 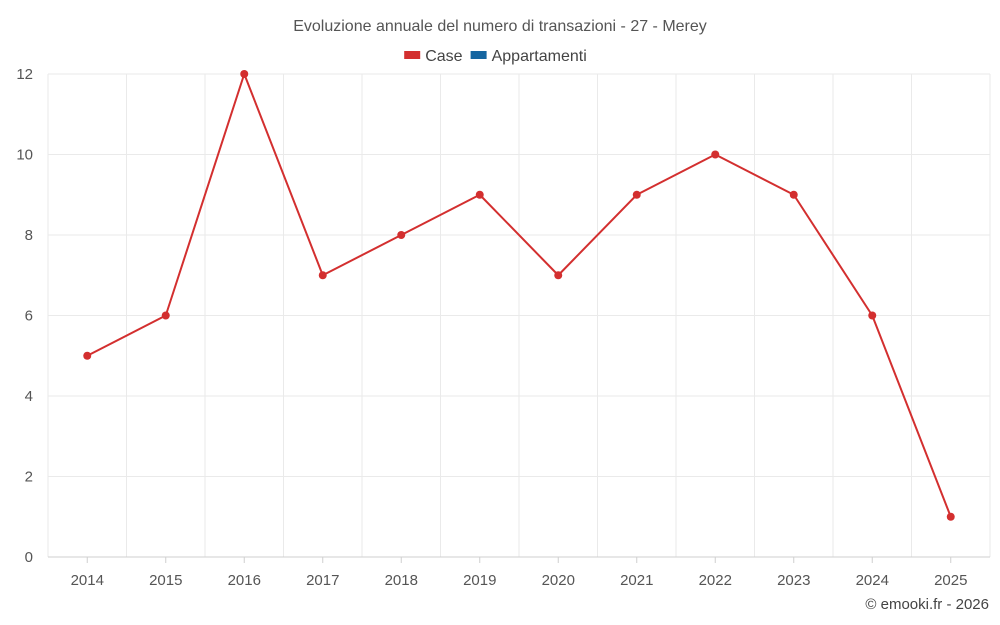 I want to click on data-point-2017, so click(x=322, y=275).